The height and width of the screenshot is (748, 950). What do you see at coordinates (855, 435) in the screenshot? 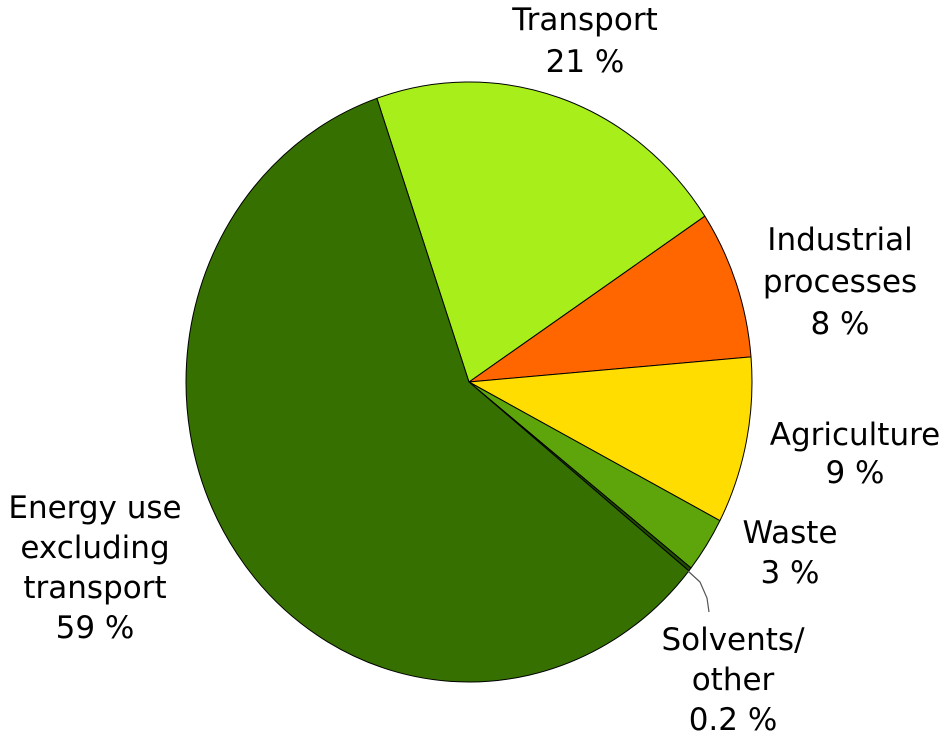
I see `label-line: Agriculture` at bounding box center [855, 435].